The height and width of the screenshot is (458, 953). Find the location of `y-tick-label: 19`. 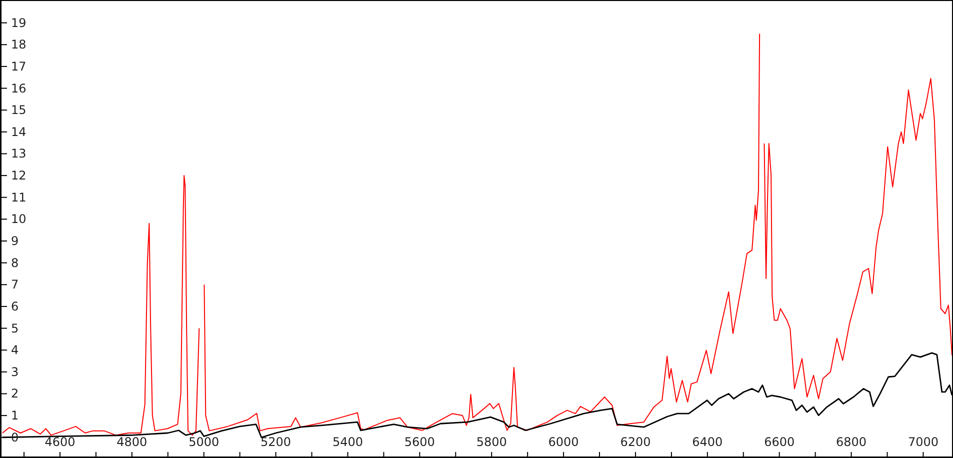

y-tick-label: 19 is located at coordinates (18, 23).